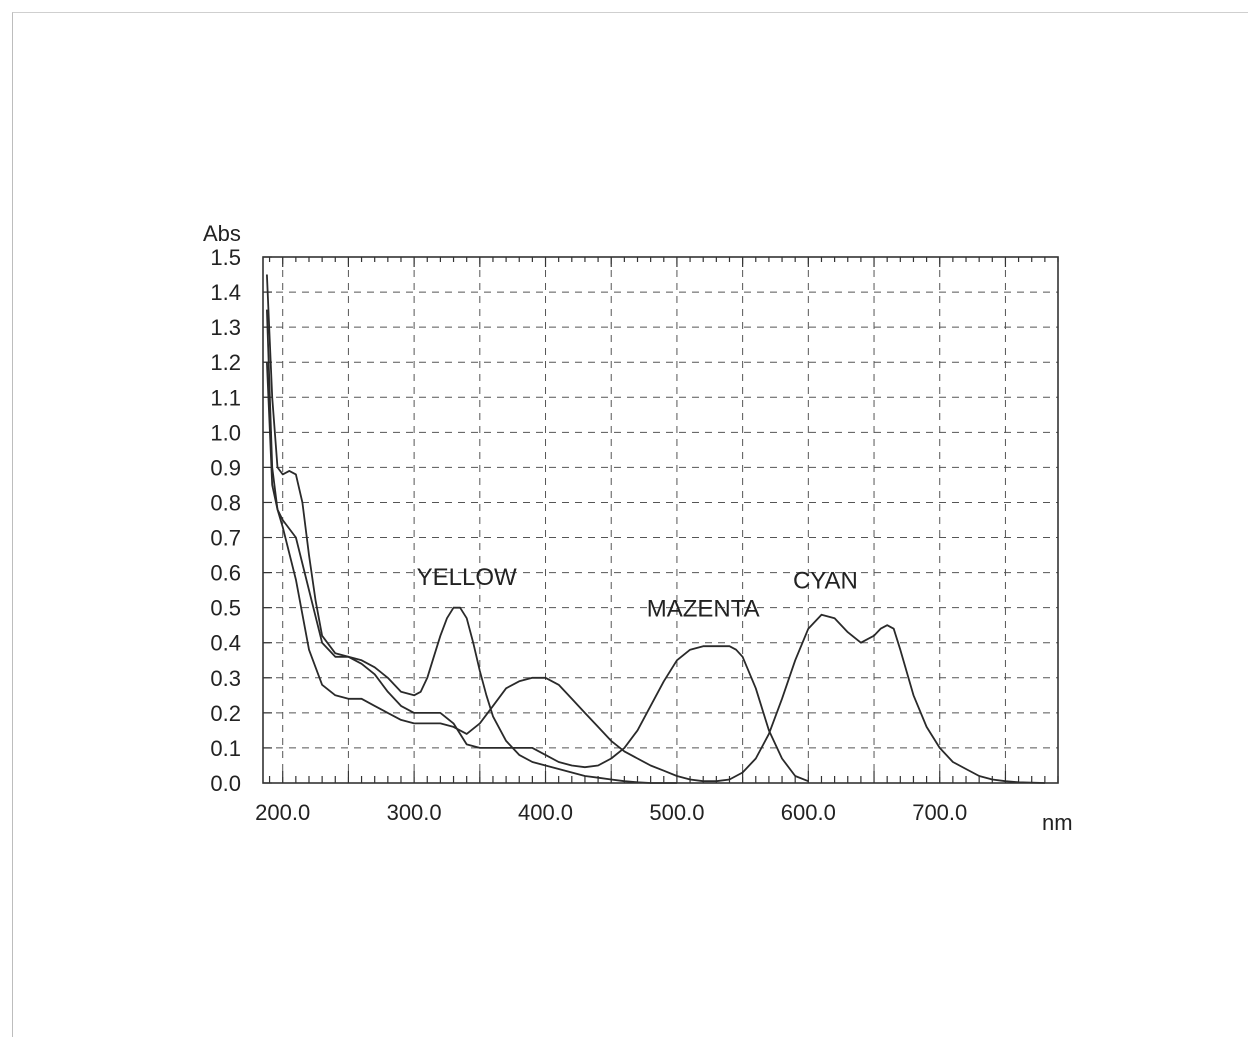 Image resolution: width=1260 pixels, height=1037 pixels. What do you see at coordinates (225, 432) in the screenshot?
I see `y-tick-label: 1.0` at bounding box center [225, 432].